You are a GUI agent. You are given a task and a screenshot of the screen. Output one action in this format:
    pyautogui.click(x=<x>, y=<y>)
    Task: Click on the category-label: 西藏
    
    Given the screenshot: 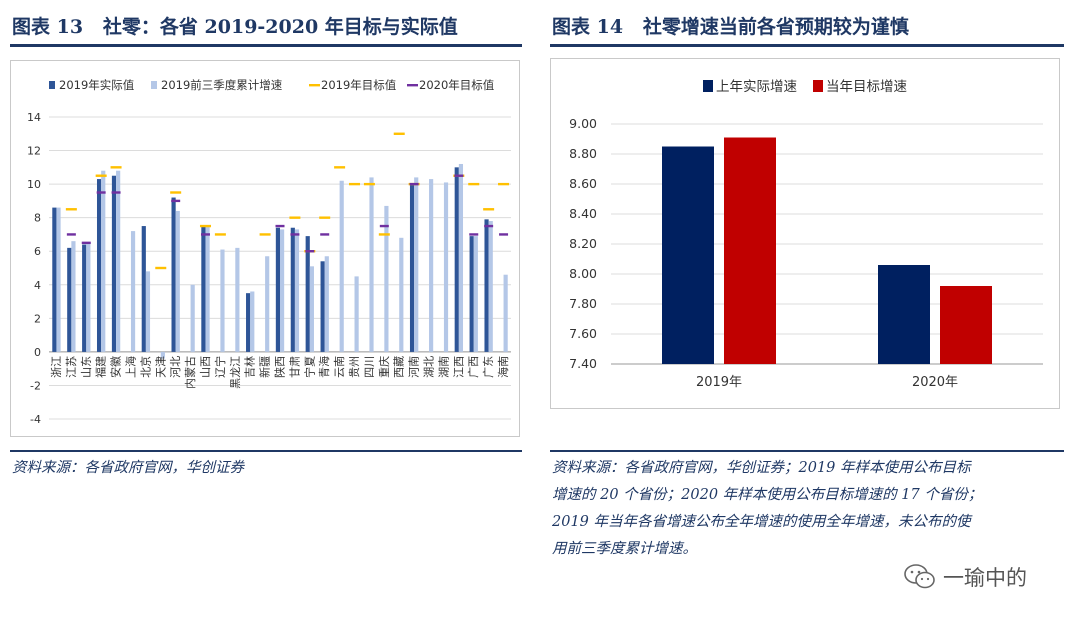 What is the action you would take?
    pyautogui.click(x=399, y=367)
    